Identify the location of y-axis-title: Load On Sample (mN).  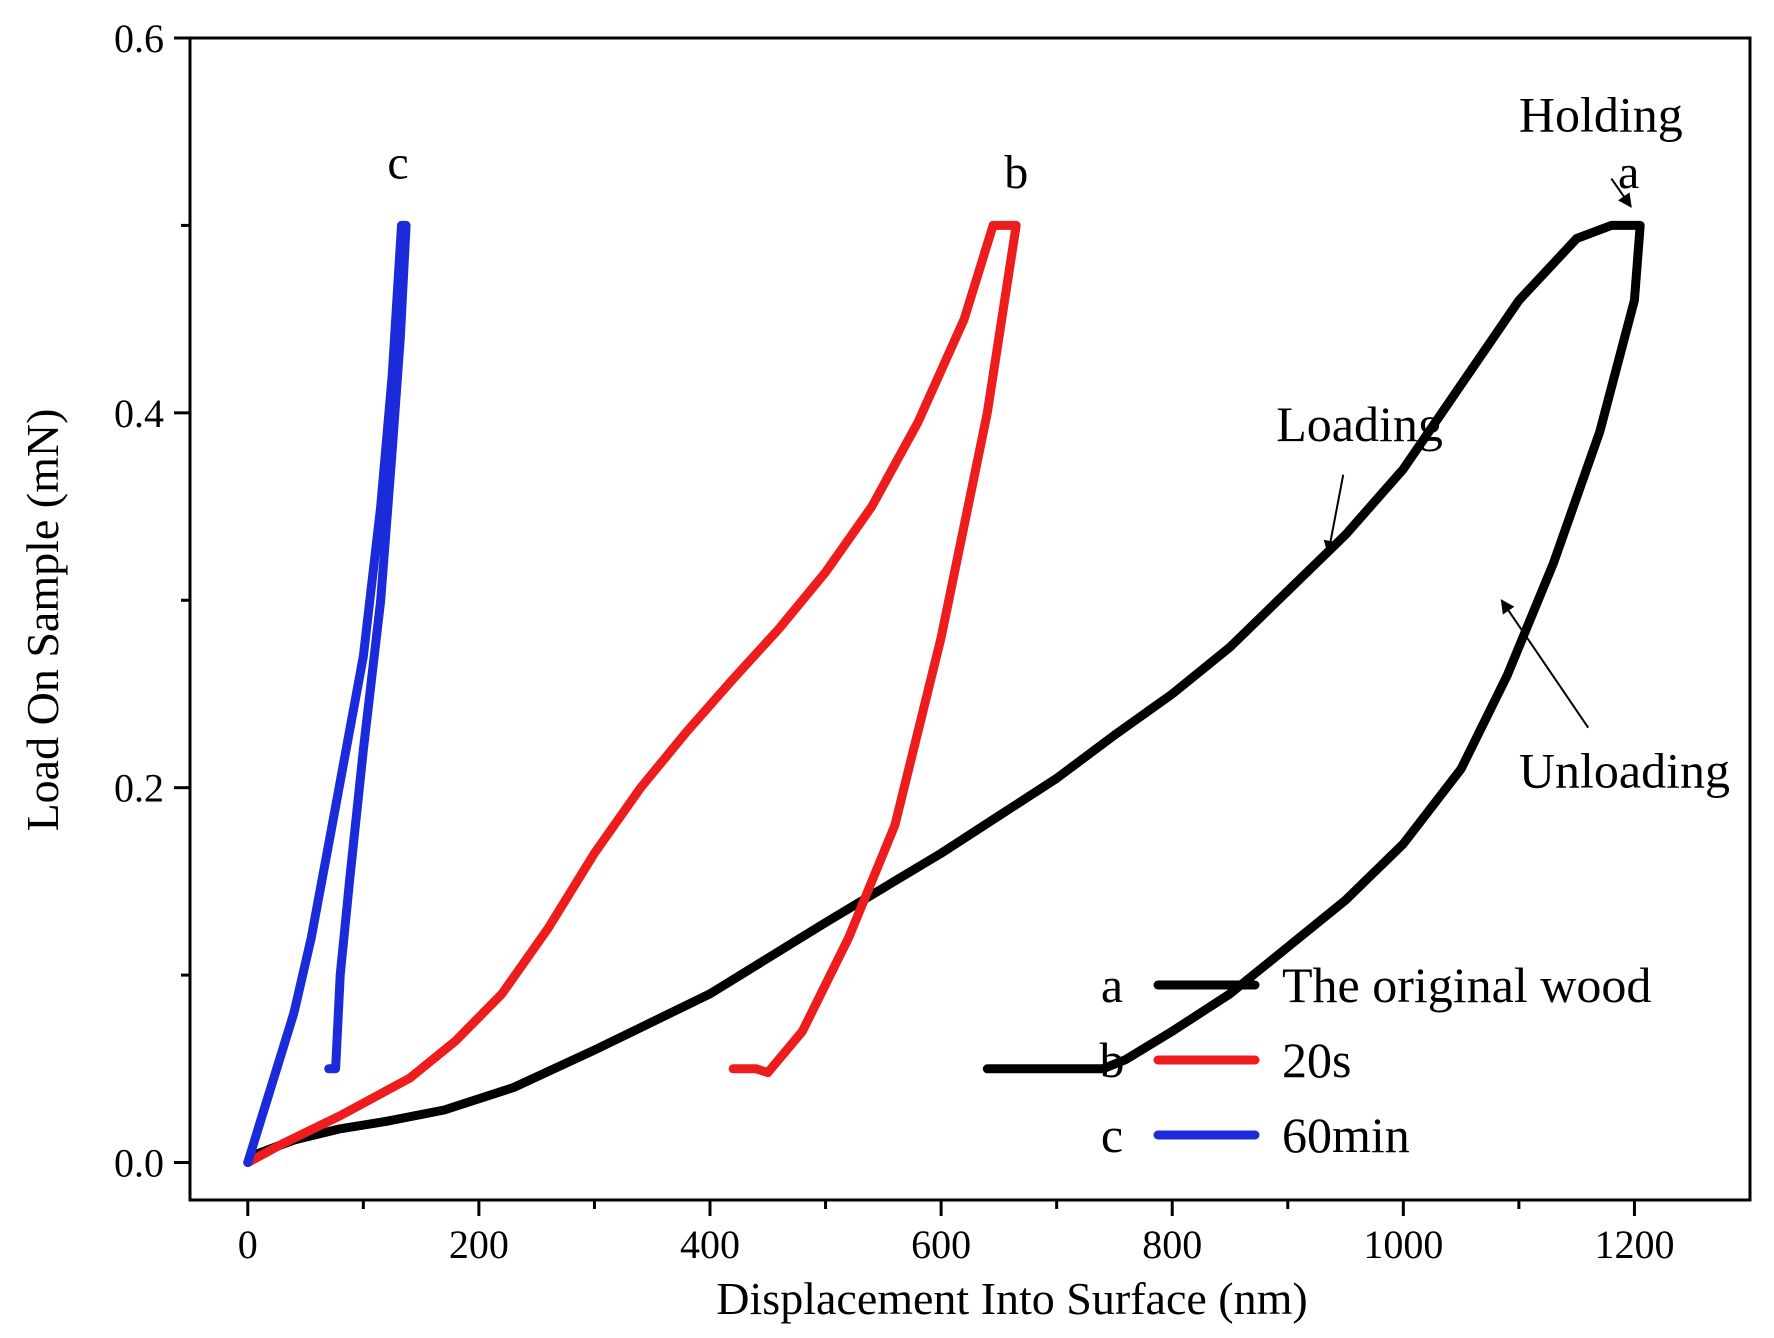
(42, 620).